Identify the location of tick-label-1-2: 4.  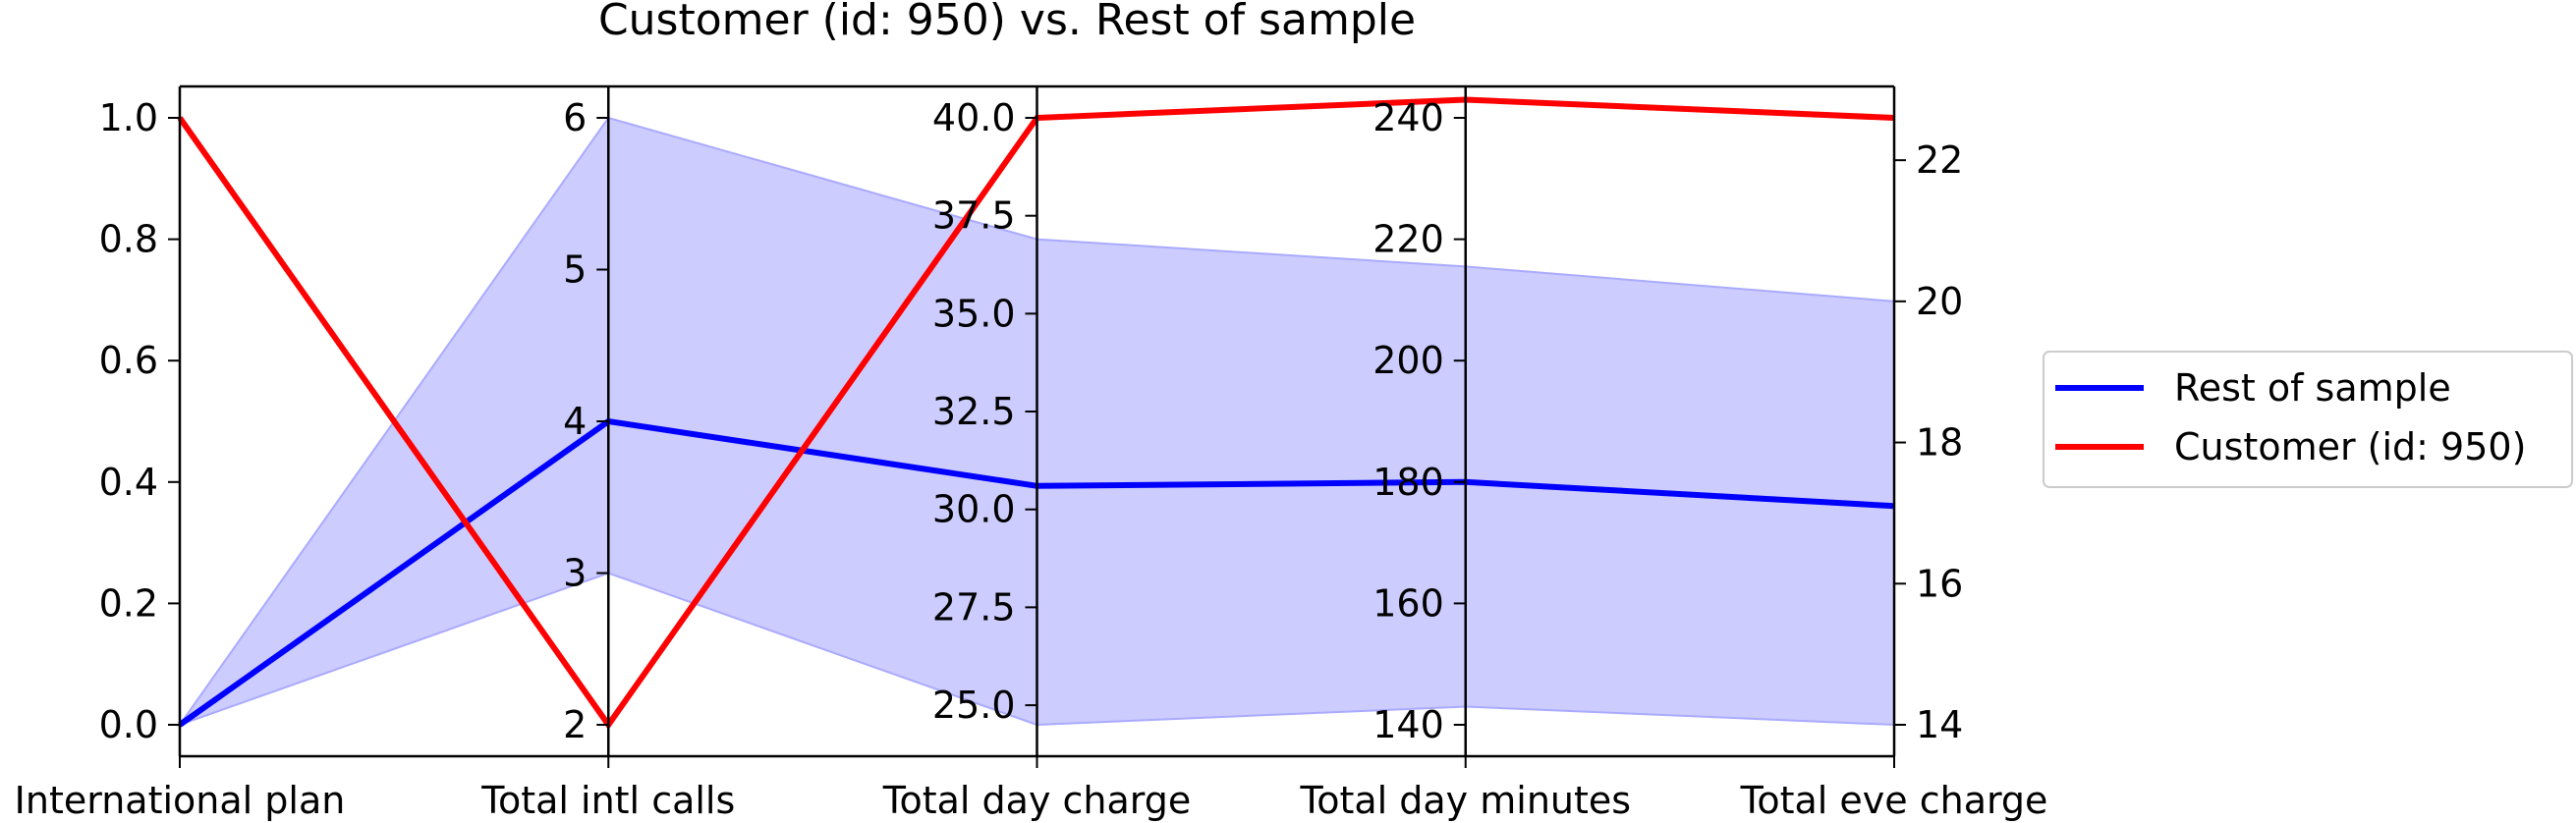
(575, 421).